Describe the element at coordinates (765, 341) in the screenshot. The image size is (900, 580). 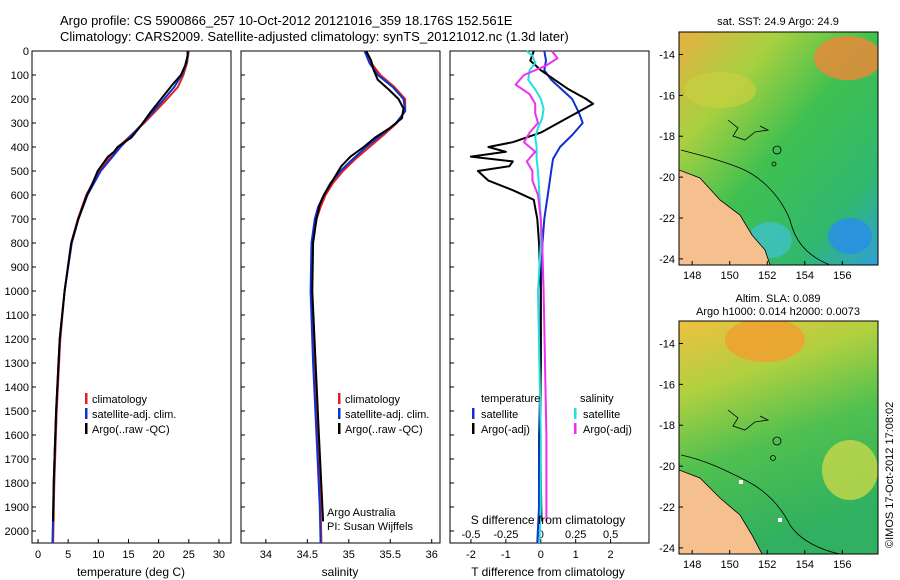
I see `sla-warm-patch` at that location.